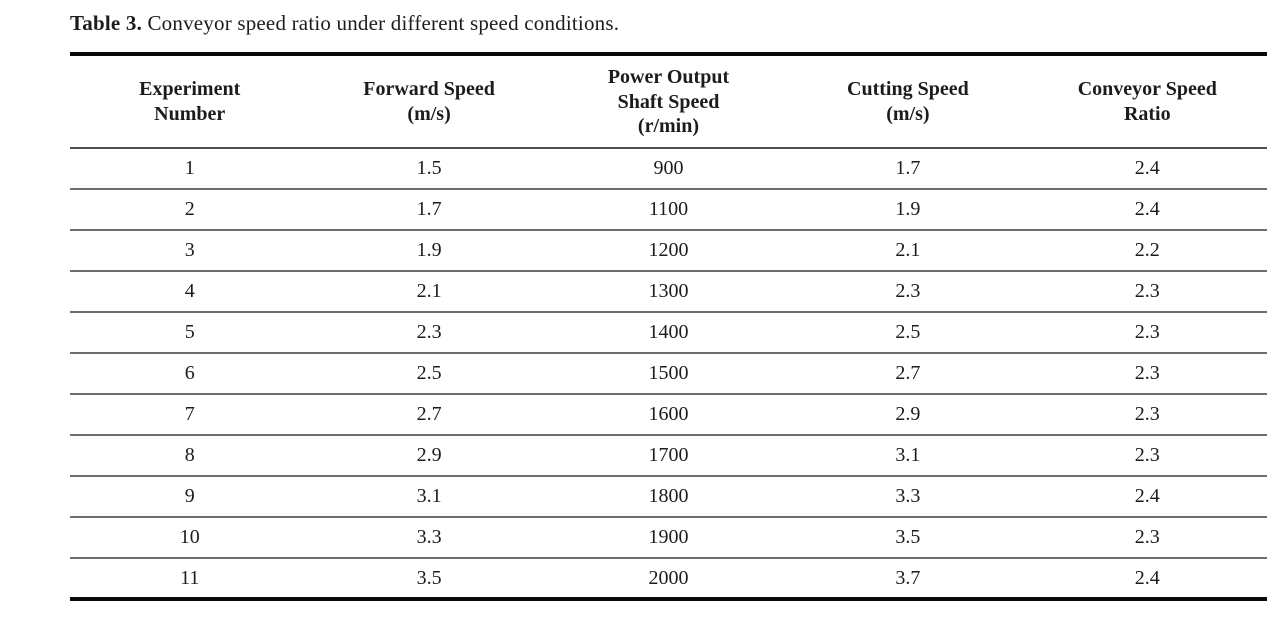 This screenshot has height=640, width=1280. I want to click on table-cell: 7, so click(190, 414).